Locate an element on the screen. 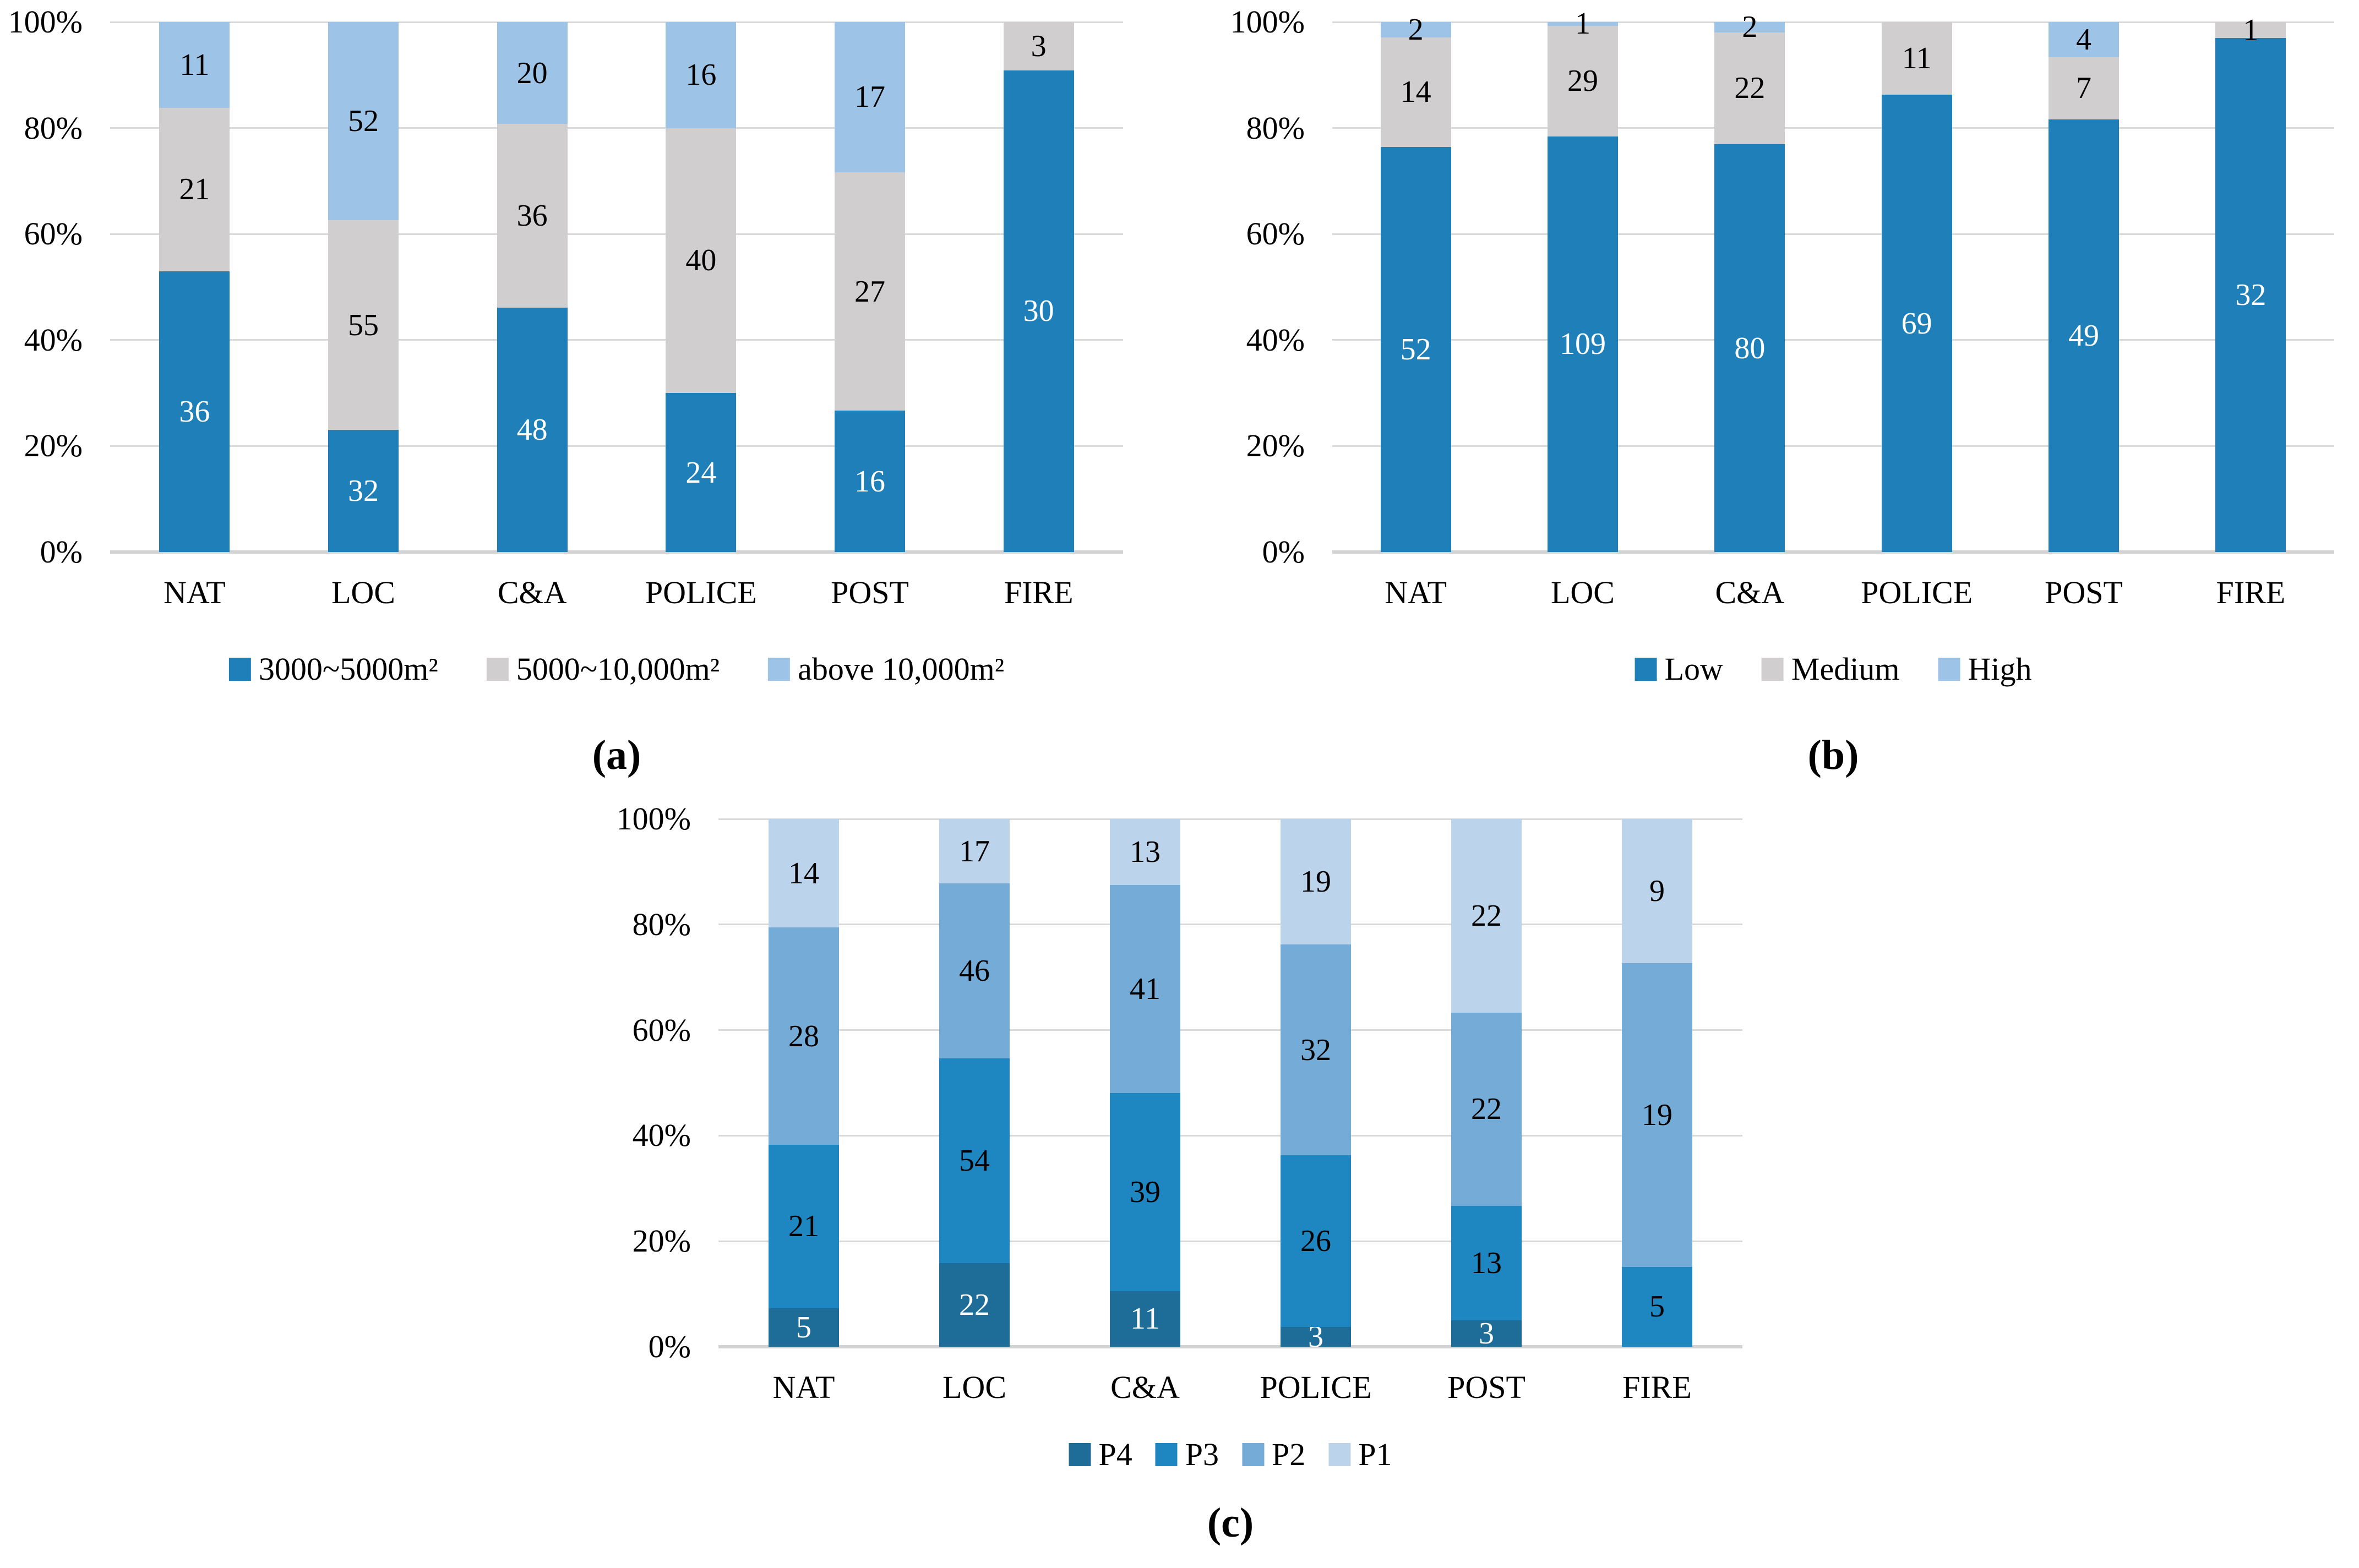 This screenshot has width=2359, height=1568. bar-value-label: 46 is located at coordinates (974, 971).